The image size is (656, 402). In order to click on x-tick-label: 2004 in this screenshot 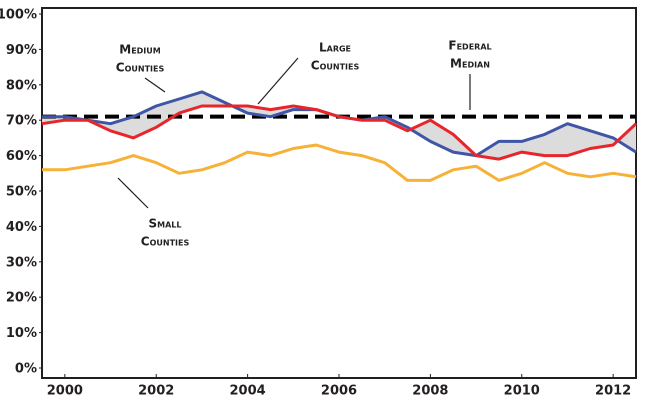, I will do `click(248, 391)`.